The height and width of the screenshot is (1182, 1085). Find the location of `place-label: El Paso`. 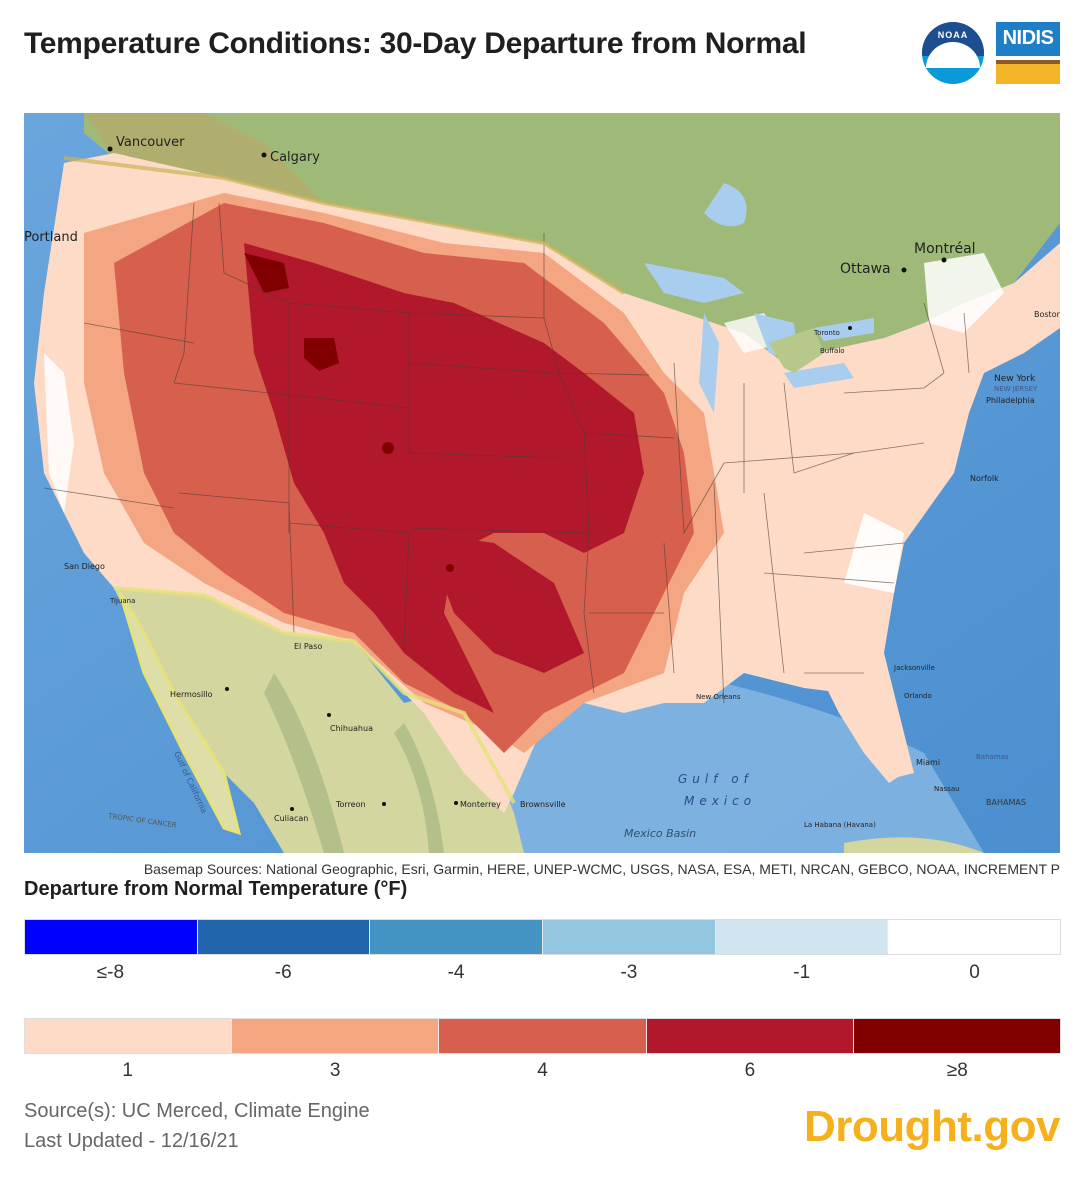

place-label: El Paso is located at coordinates (308, 646).